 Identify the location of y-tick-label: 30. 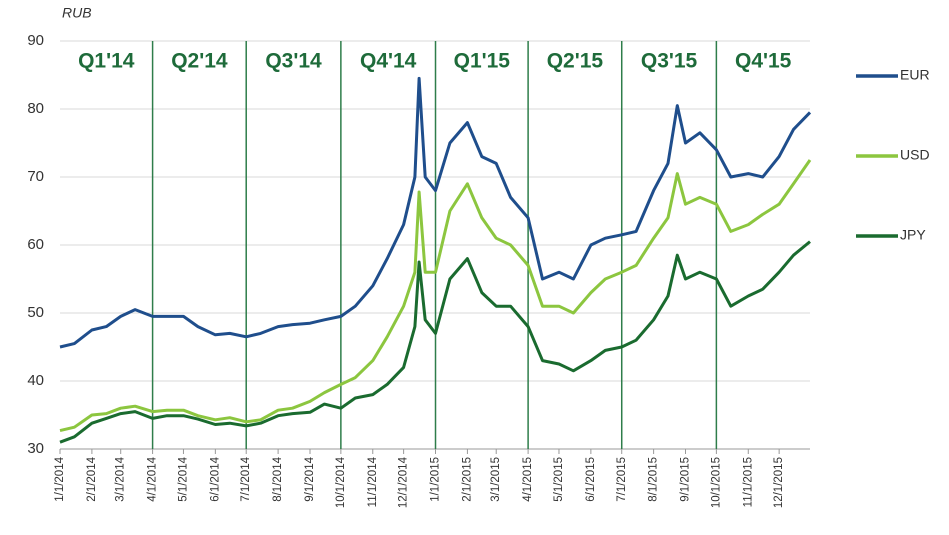
(35, 448).